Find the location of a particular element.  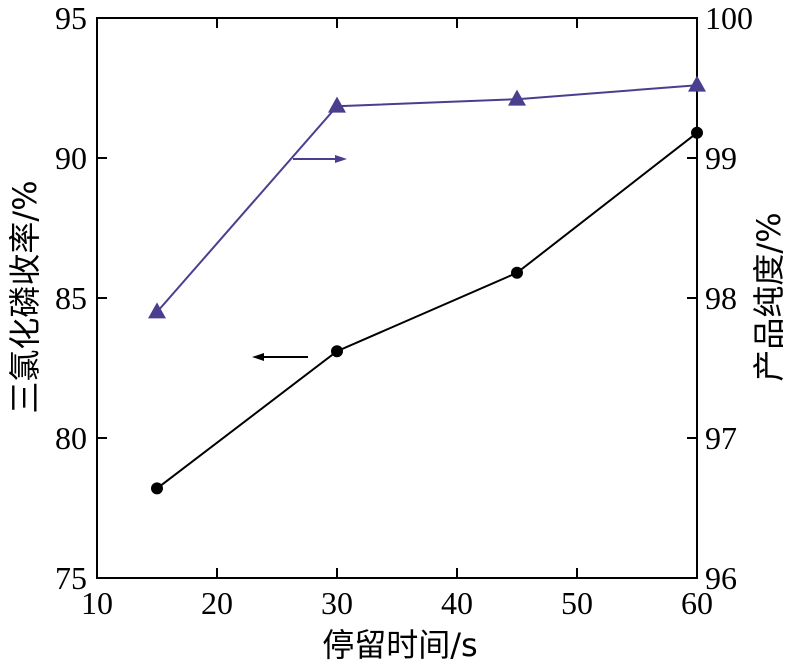

y-right-tick-label: 96 is located at coordinates (721, 578).